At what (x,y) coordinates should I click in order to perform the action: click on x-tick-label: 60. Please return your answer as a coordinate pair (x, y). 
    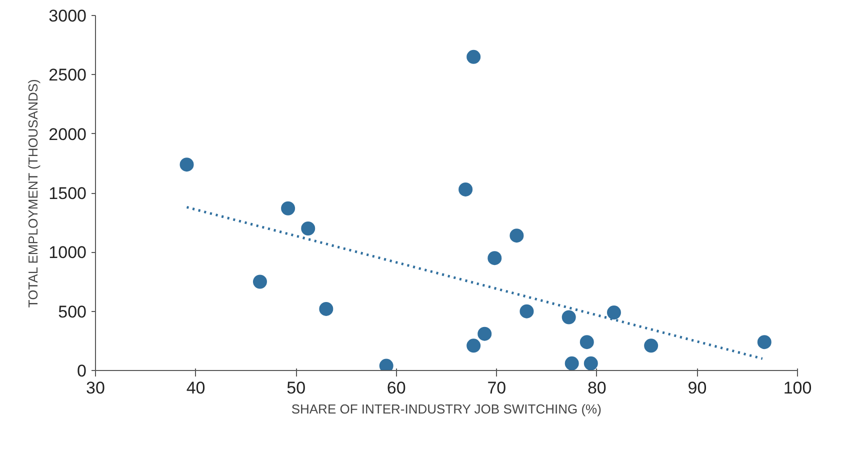
    Looking at the image, I should click on (396, 388).